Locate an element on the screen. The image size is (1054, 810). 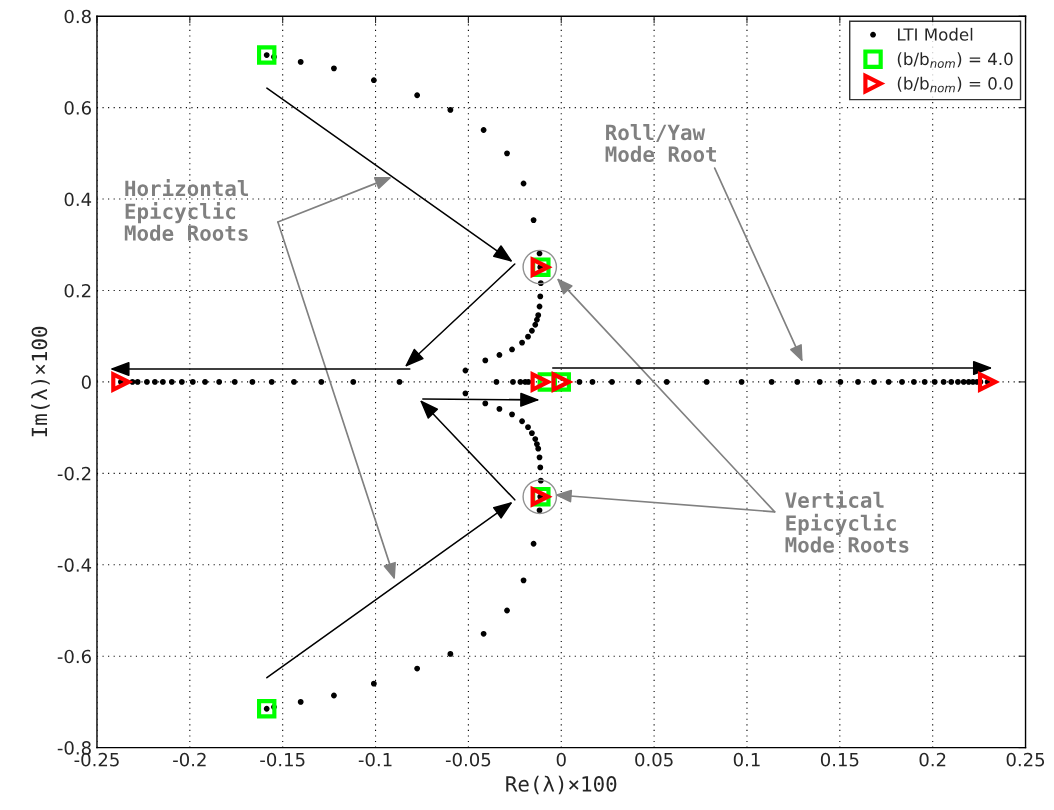
y-tick-label: -0.6 is located at coordinates (74, 656).